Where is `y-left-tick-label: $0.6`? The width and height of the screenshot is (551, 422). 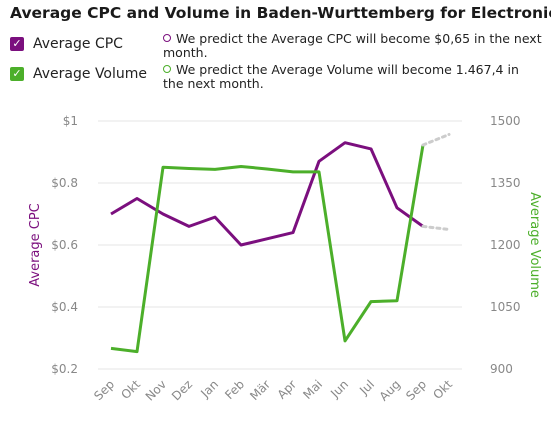 y-left-tick-label: $0.6 is located at coordinates (64, 245).